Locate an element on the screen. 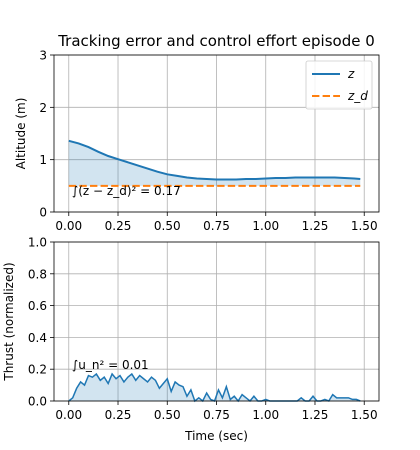  thrust-area-fill is located at coordinates (214, 387).